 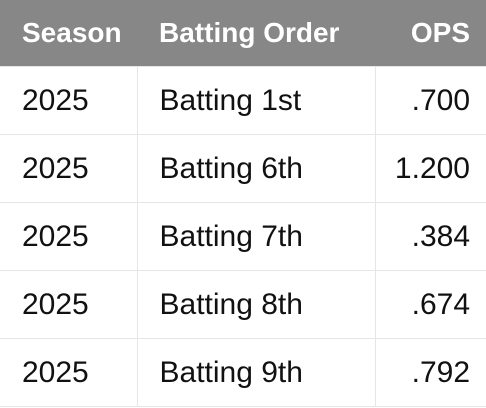 I want to click on column-header: OPS, so click(x=430, y=33).